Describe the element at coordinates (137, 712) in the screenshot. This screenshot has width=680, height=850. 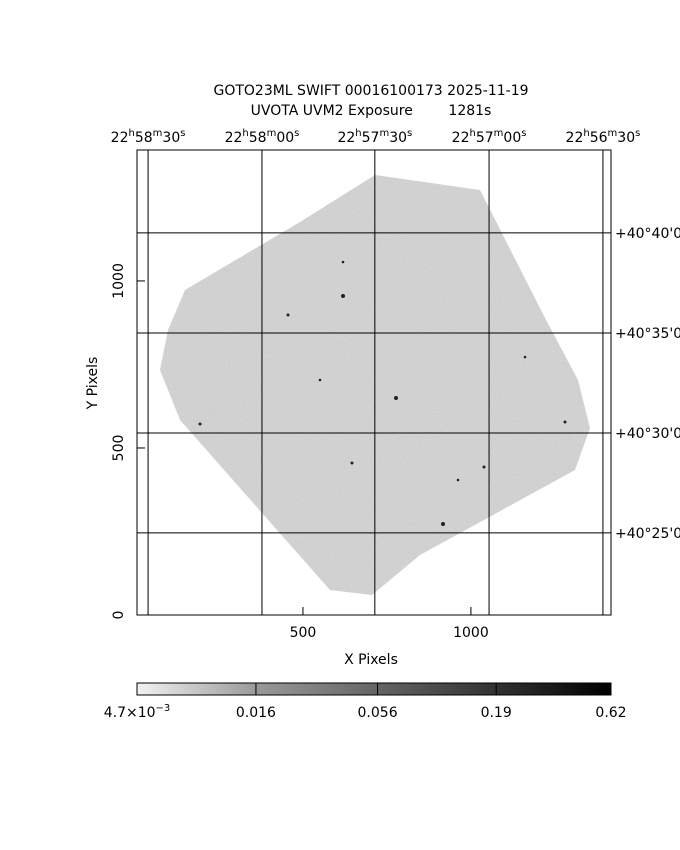
I see `colorbar-tick-label: 4.7×10⁻³` at that location.